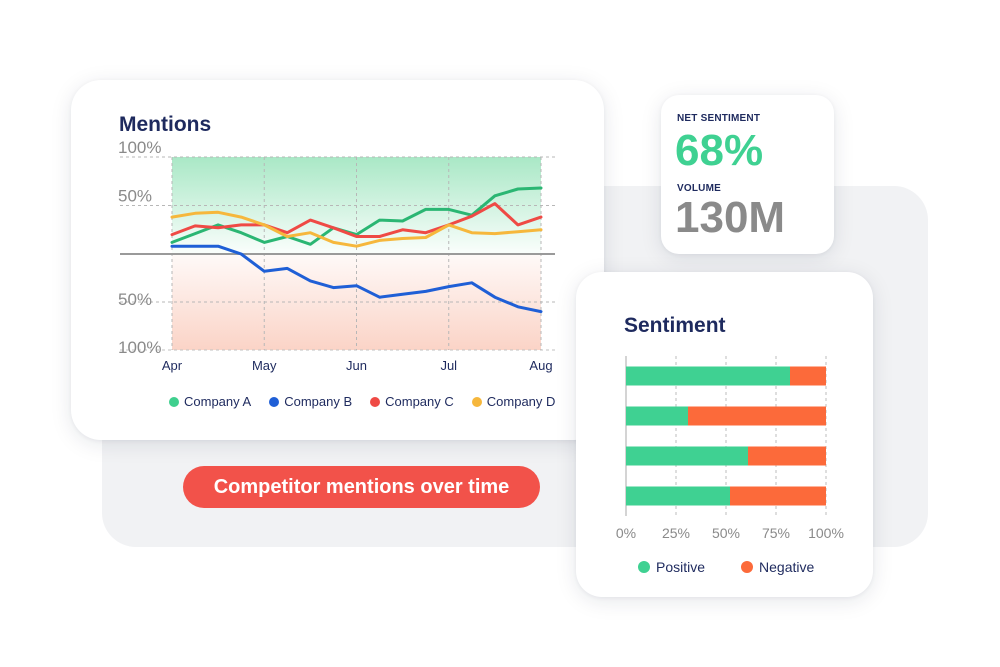  What do you see at coordinates (318, 401) in the screenshot?
I see `legend-label: Company B` at bounding box center [318, 401].